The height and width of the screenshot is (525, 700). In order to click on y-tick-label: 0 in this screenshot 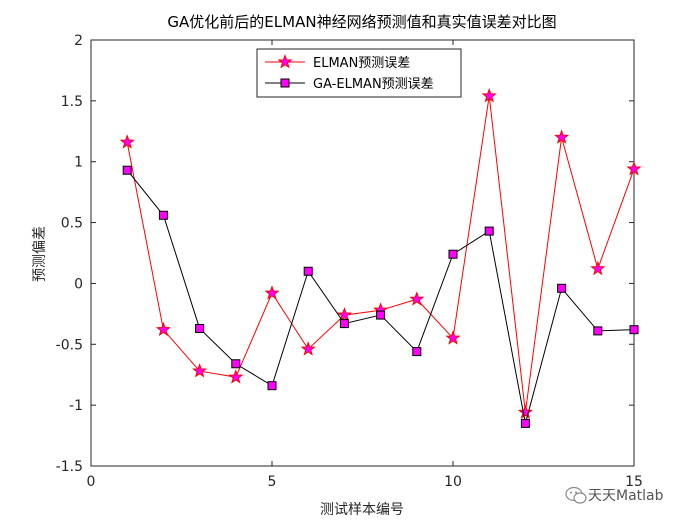, I will do `click(78, 284)`.